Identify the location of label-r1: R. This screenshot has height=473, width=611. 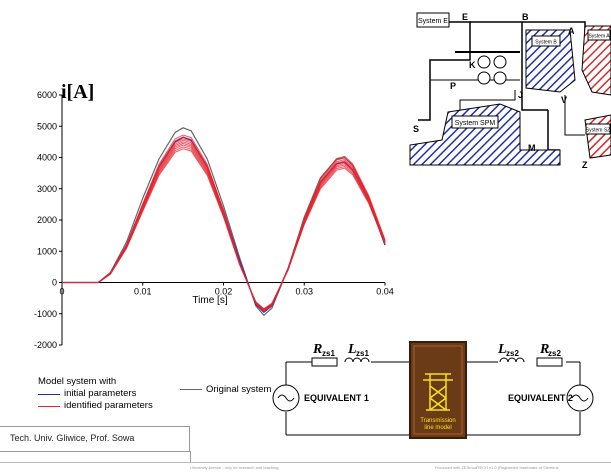
(317, 349).